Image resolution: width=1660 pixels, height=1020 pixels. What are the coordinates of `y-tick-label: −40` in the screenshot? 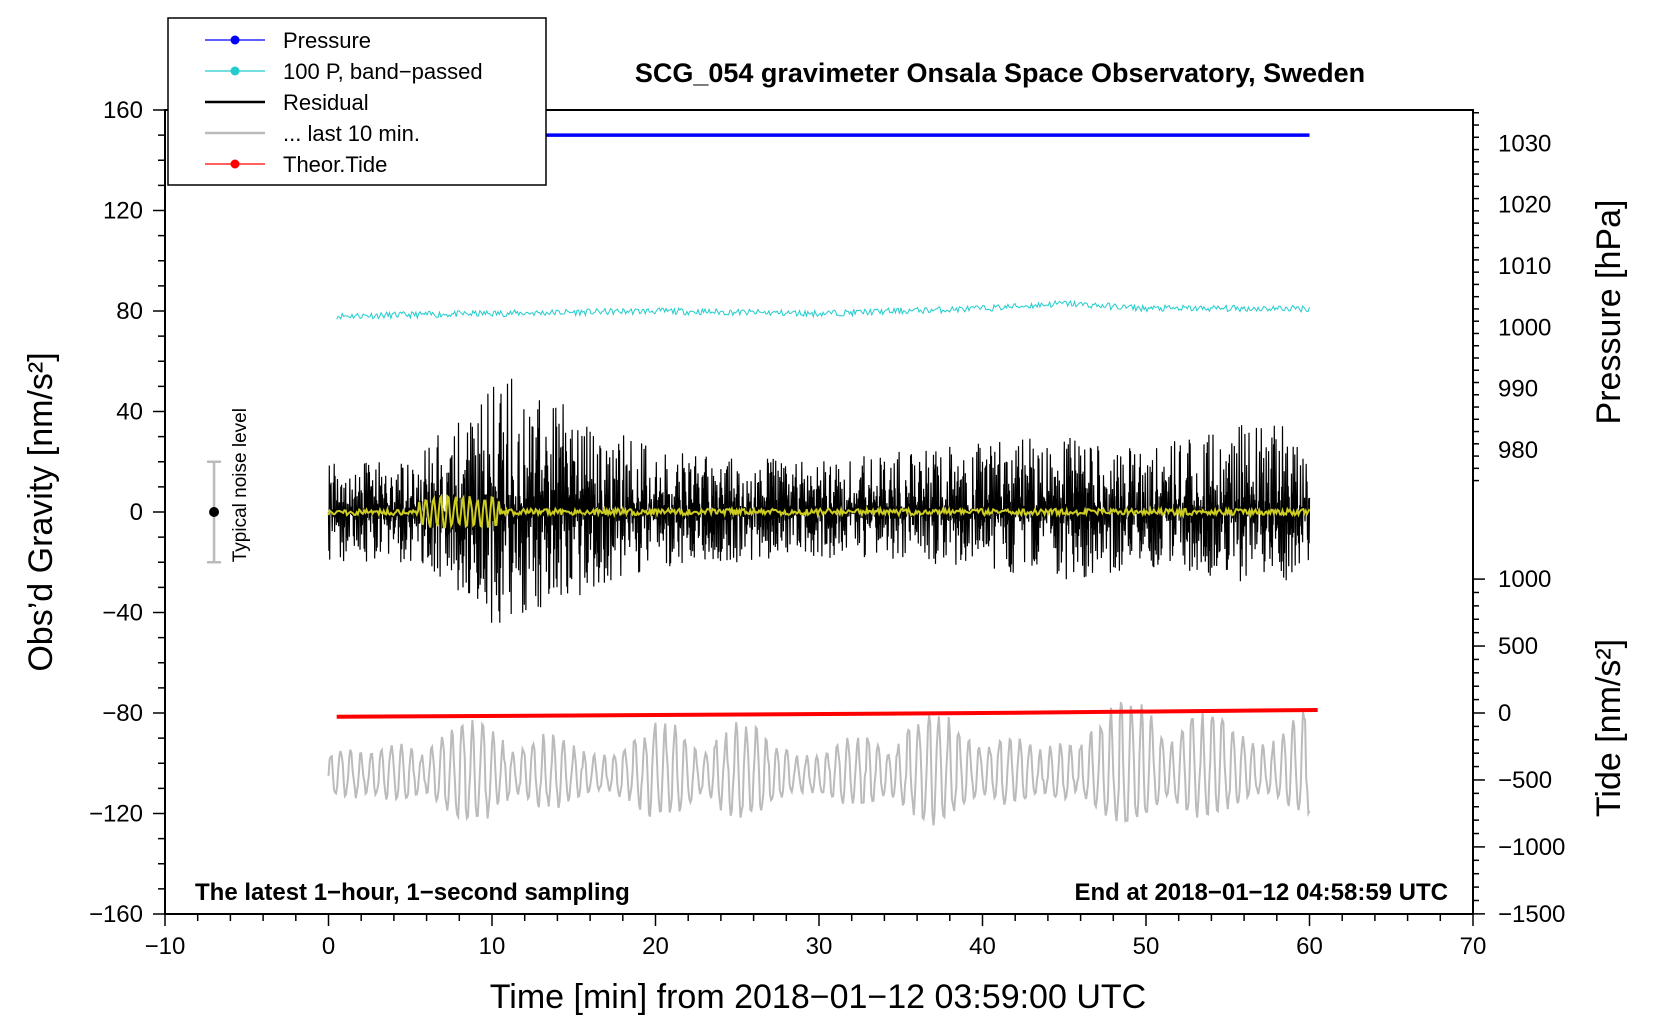 It's located at (122, 613).